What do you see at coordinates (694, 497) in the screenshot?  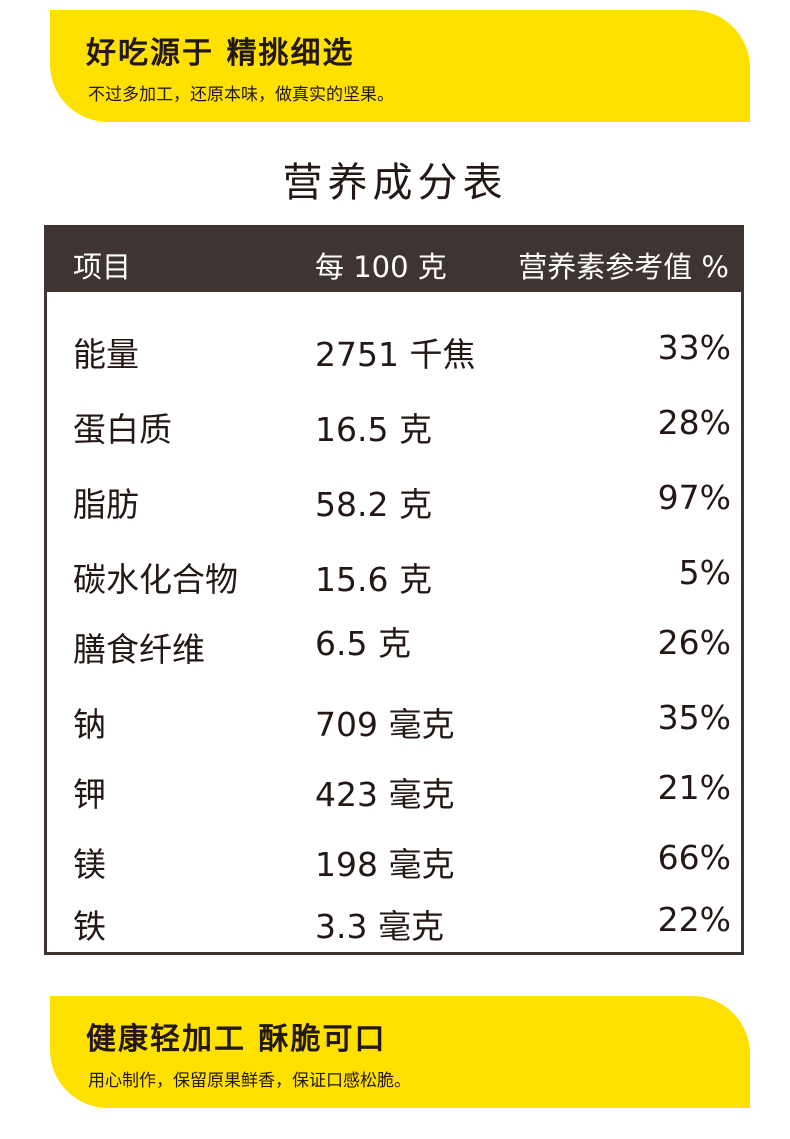 I see `nutrient-nrv: 97%` at bounding box center [694, 497].